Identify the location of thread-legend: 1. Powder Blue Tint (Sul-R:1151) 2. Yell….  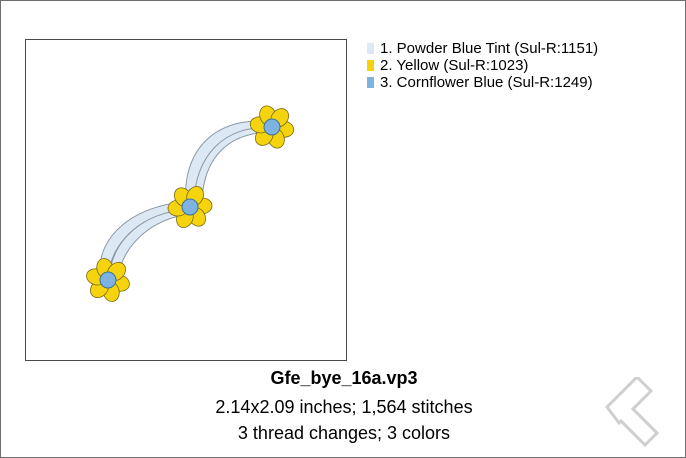
(482, 65).